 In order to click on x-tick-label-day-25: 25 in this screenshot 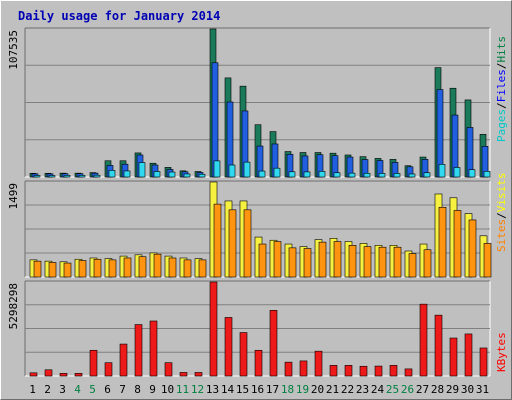, I will do `click(392, 389)`.